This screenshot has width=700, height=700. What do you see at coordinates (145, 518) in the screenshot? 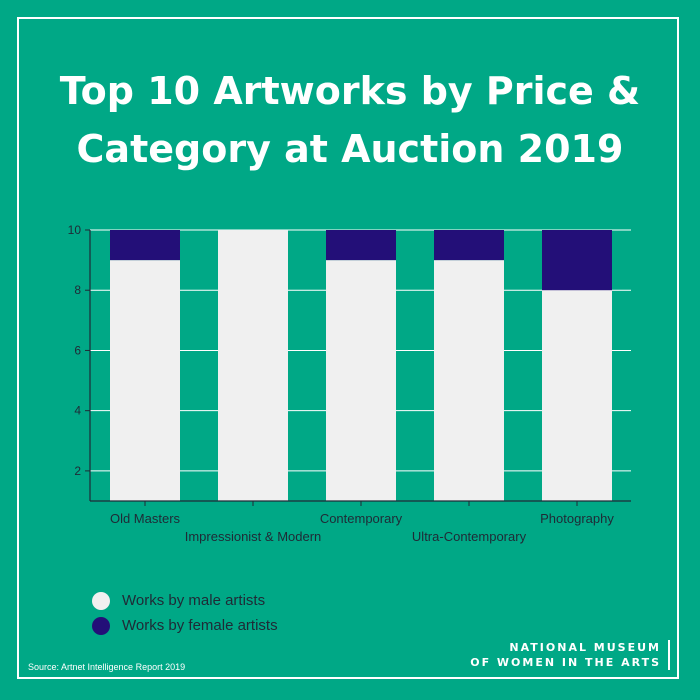
I see `x-tick-label-0: Old Masters` at bounding box center [145, 518].